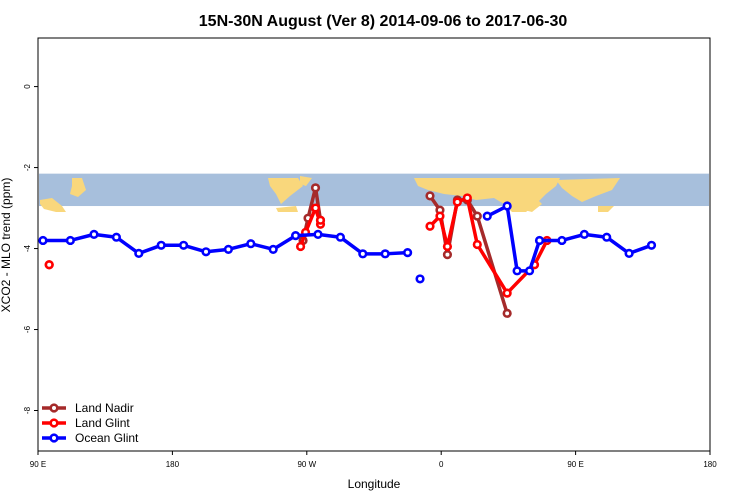 This screenshot has height=500, width=750. What do you see at coordinates (27, 329) in the screenshot?
I see `y-tick-label: -6` at bounding box center [27, 329].